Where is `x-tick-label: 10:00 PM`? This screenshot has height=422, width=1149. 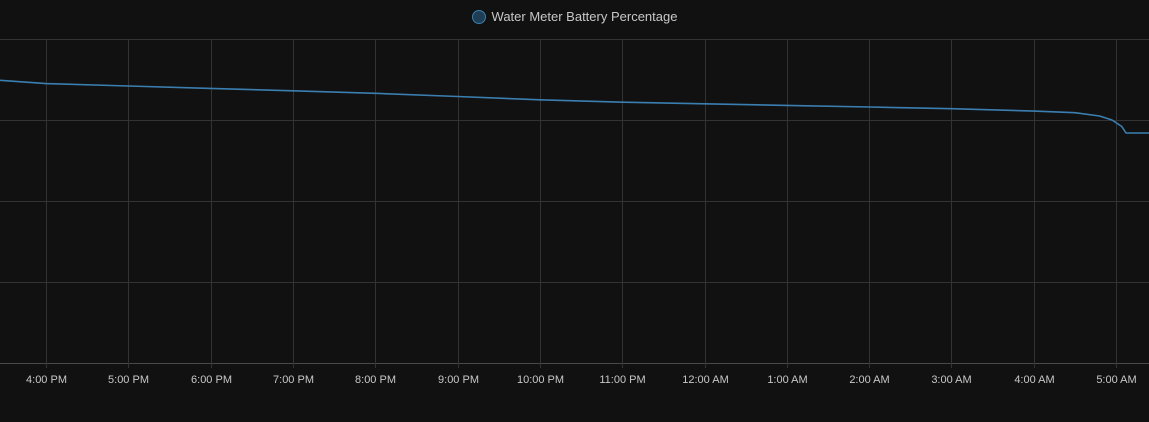
x-tick-label: 10:00 PM is located at coordinates (540, 380).